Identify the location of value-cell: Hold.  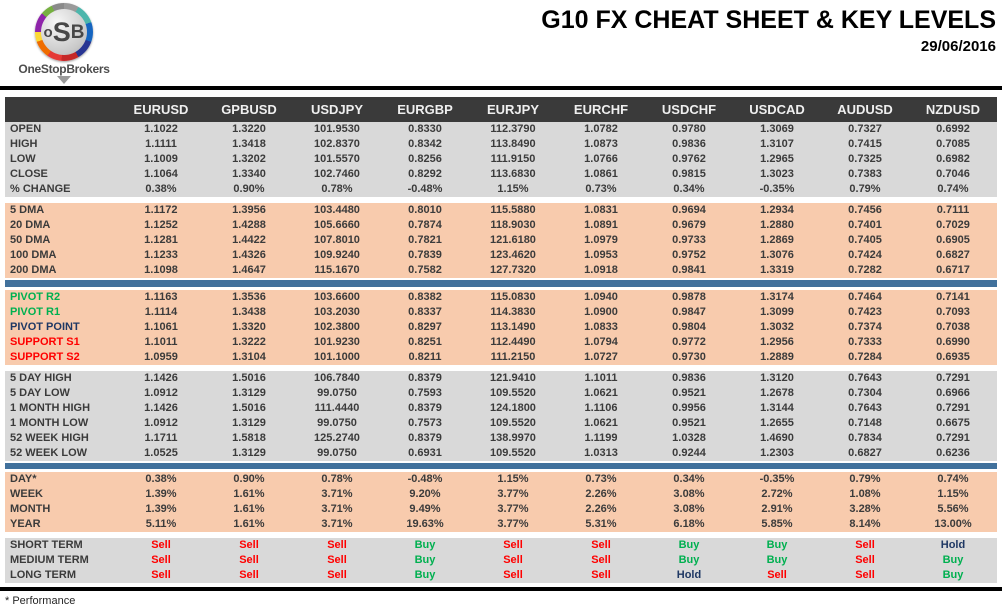
(953, 545).